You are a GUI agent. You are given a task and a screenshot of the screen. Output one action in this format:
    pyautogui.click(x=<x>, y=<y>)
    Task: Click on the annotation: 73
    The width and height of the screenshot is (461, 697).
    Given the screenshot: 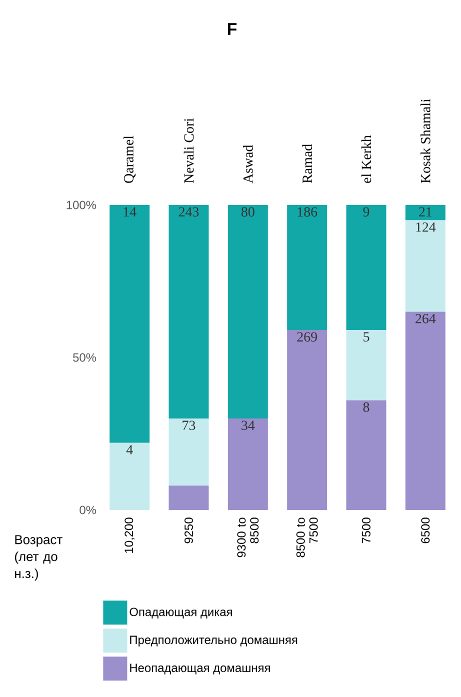 What is the action you would take?
    pyautogui.click(x=189, y=425)
    